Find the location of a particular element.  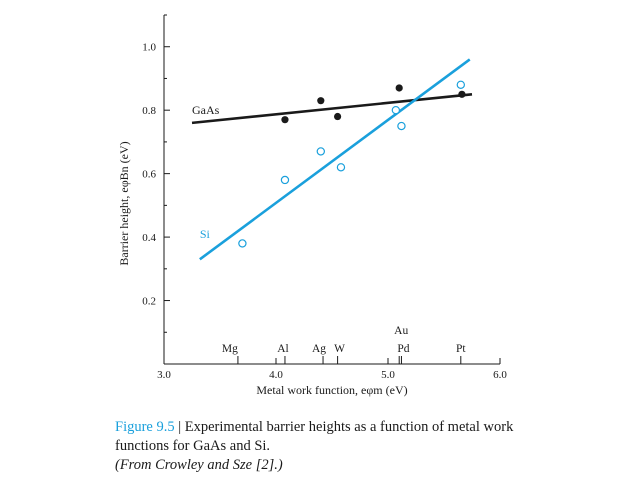

y-tick-label: 0.8 is located at coordinates (149, 111).